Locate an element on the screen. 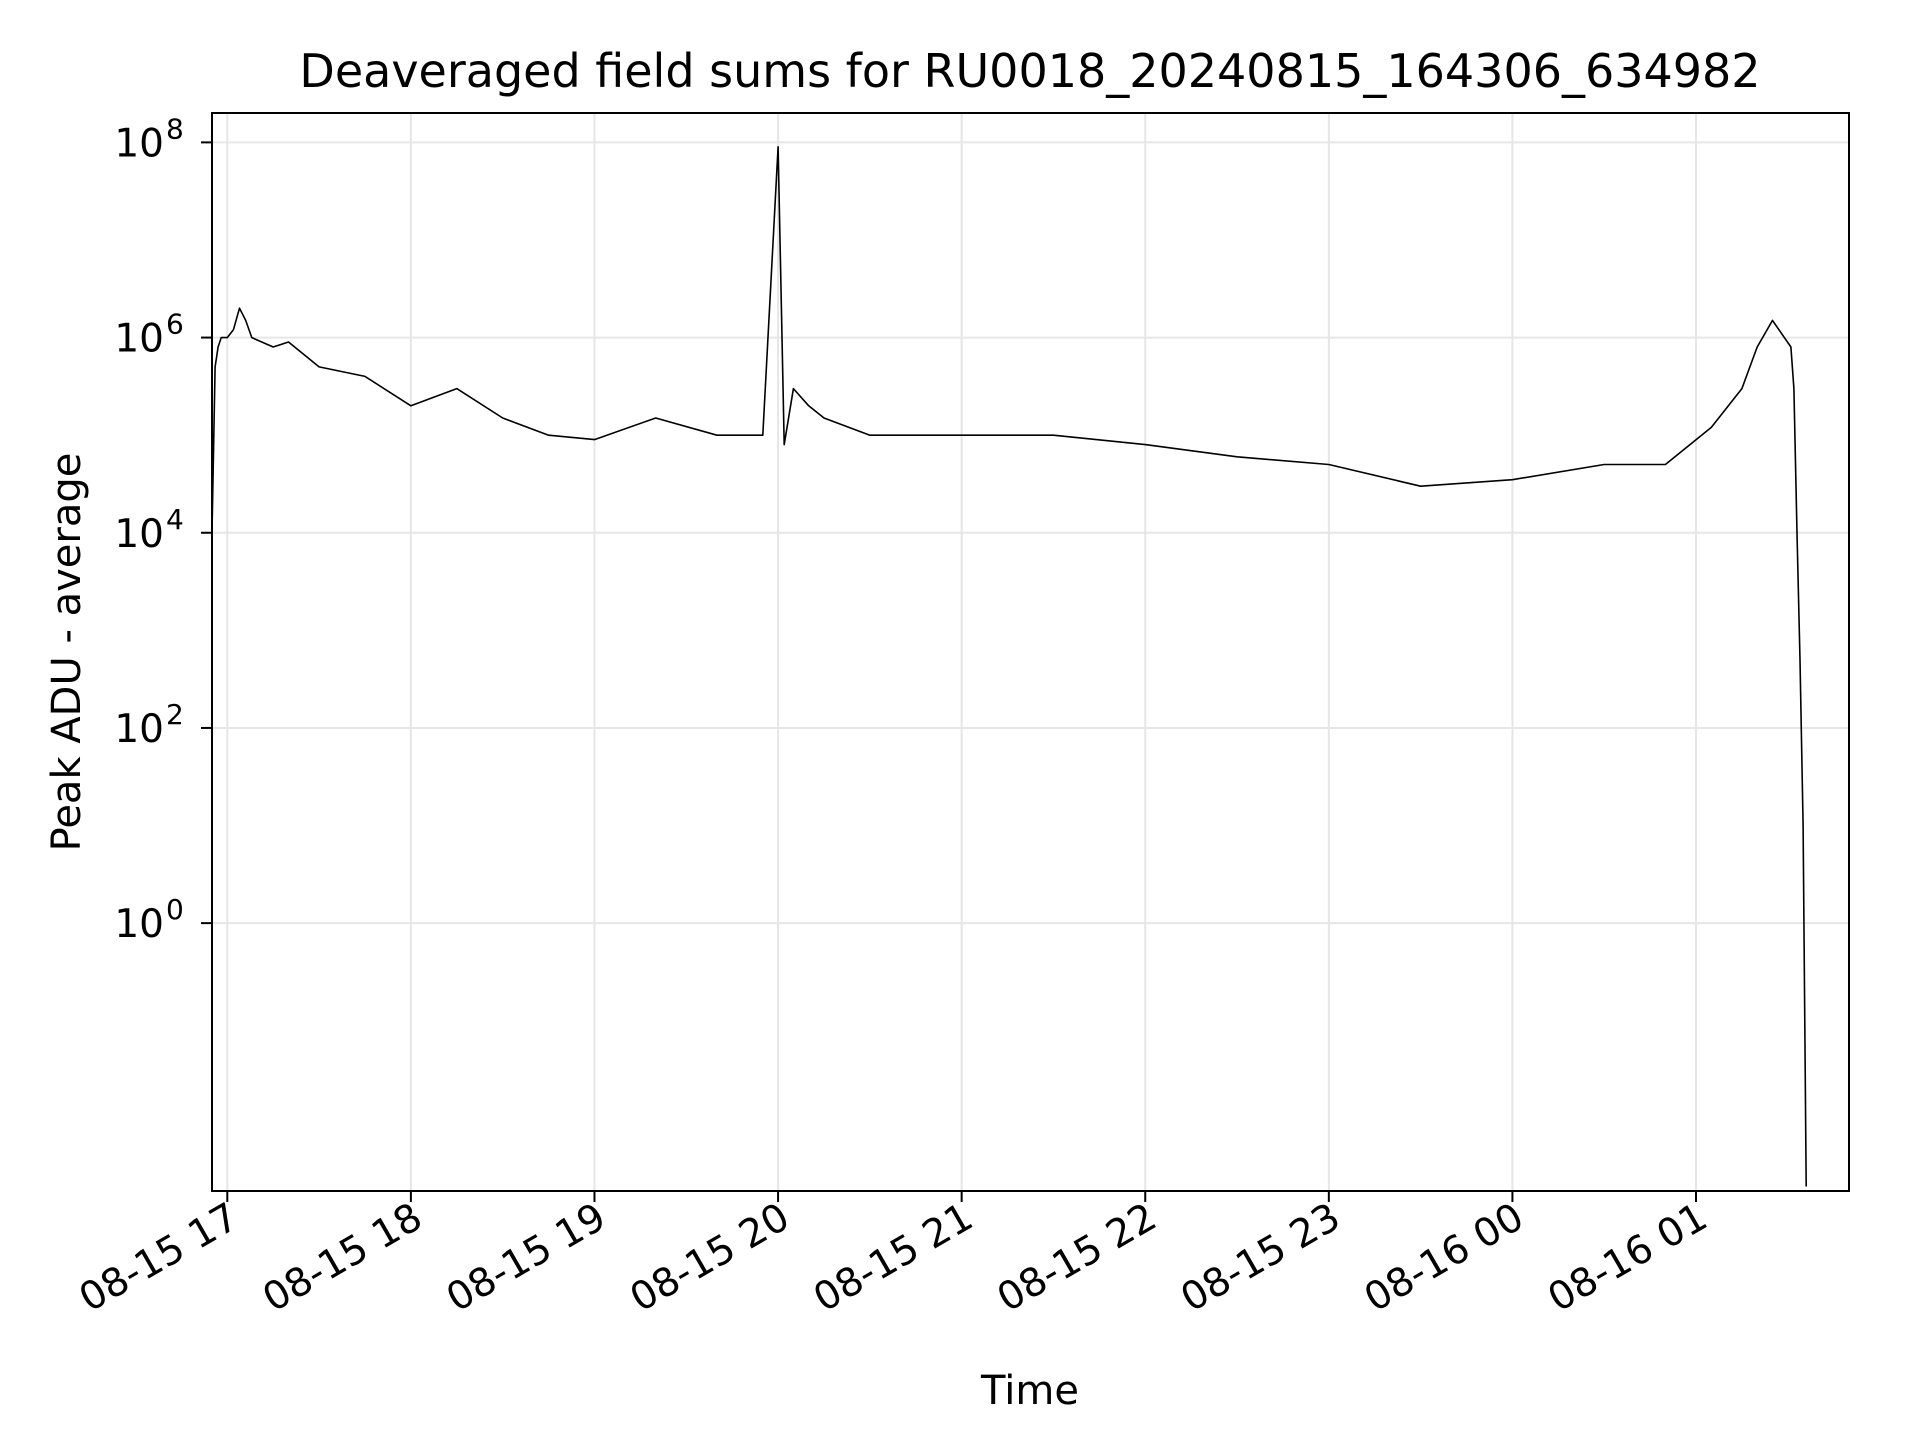  y-tick-exponent: 4 is located at coordinates (175, 519).